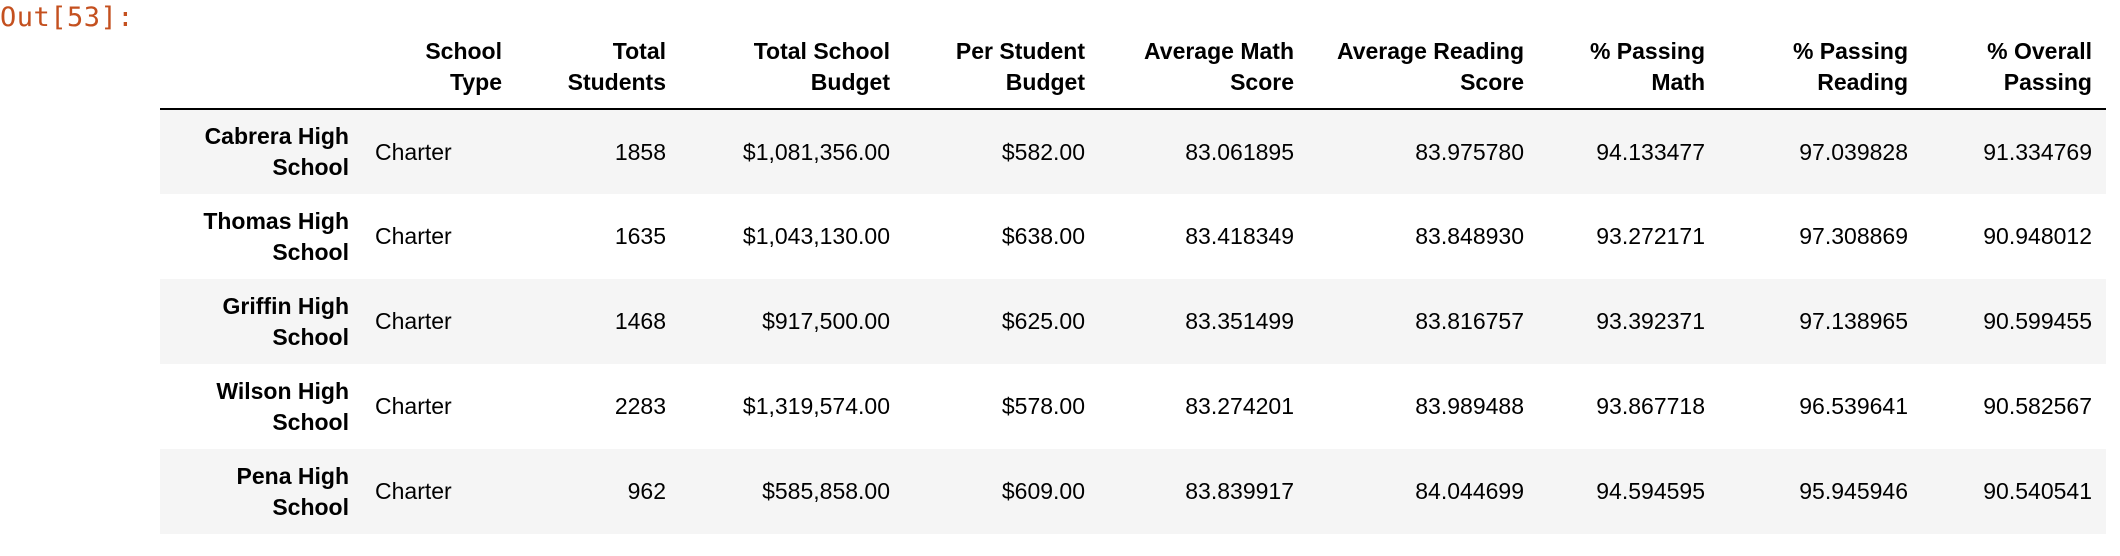 The width and height of the screenshot is (2120, 556). Describe the element at coordinates (1043, 236) in the screenshot. I see `cell-per-student-budget: $638.00` at that location.